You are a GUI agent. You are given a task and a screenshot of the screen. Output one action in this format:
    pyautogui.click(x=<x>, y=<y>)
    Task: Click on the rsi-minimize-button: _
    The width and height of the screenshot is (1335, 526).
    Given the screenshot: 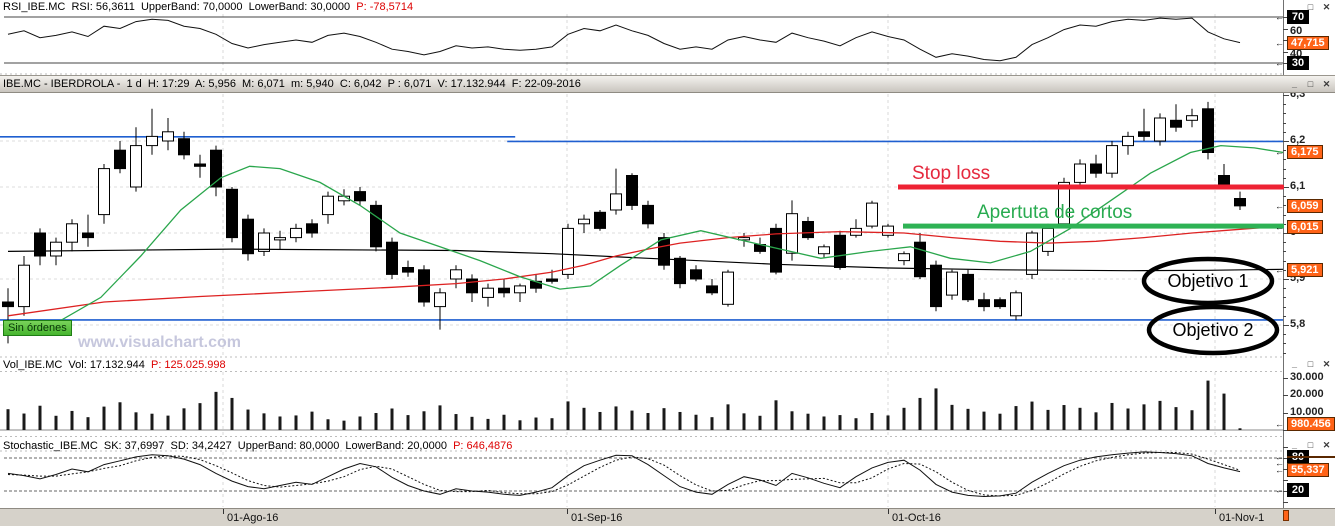 What is the action you would take?
    pyautogui.click(x=1294, y=7)
    